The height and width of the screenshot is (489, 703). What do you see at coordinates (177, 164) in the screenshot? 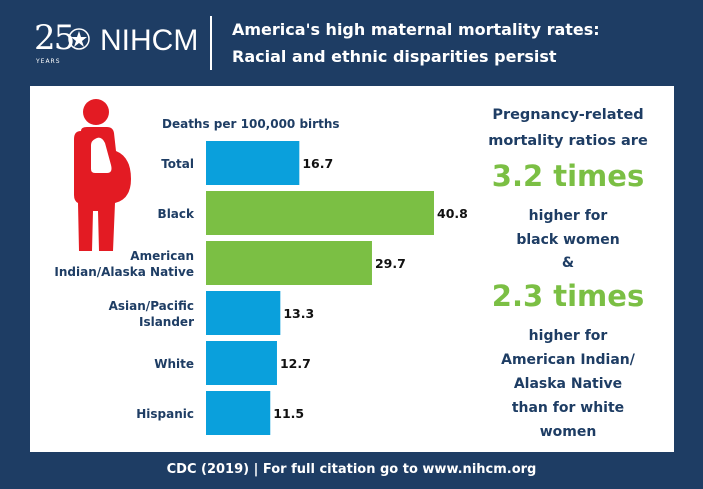
I see `category-label: Total` at bounding box center [177, 164].